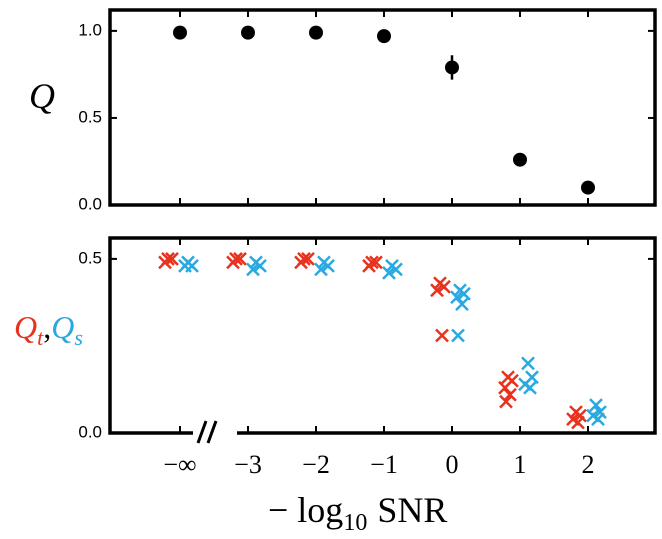 This screenshot has height=539, width=662. Describe the element at coordinates (305, 510) in the screenshot. I see `x-label-main: − log` at that location.